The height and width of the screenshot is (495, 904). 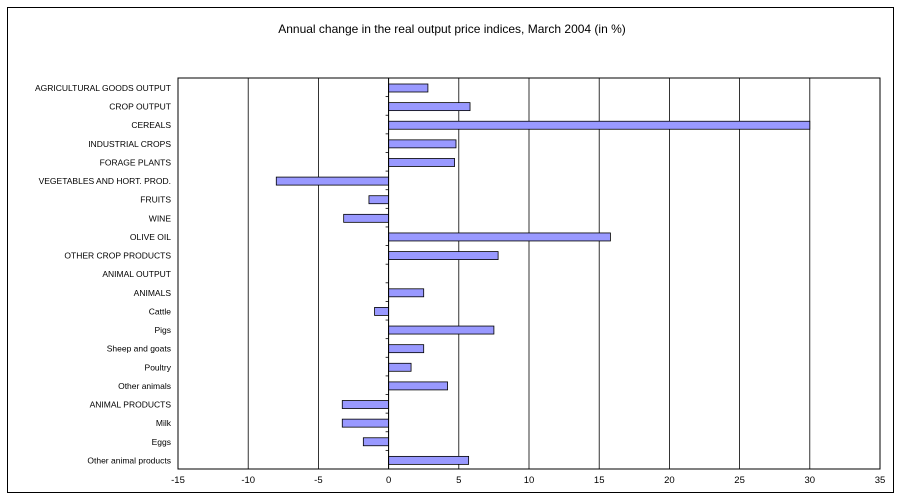 What do you see at coordinates (162, 330) in the screenshot?
I see `category-label: Pigs` at bounding box center [162, 330].